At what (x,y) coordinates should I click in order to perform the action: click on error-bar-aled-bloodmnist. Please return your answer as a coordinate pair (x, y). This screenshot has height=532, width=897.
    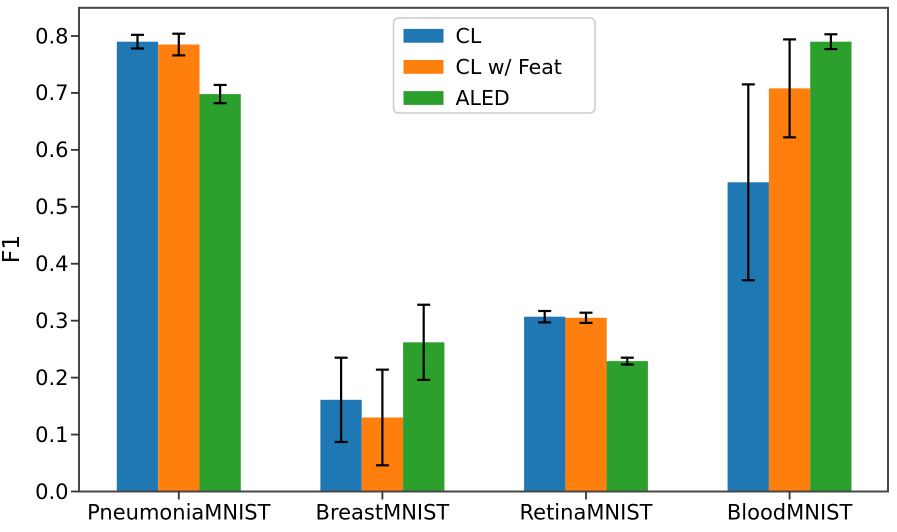
    Looking at the image, I should click on (831, 42).